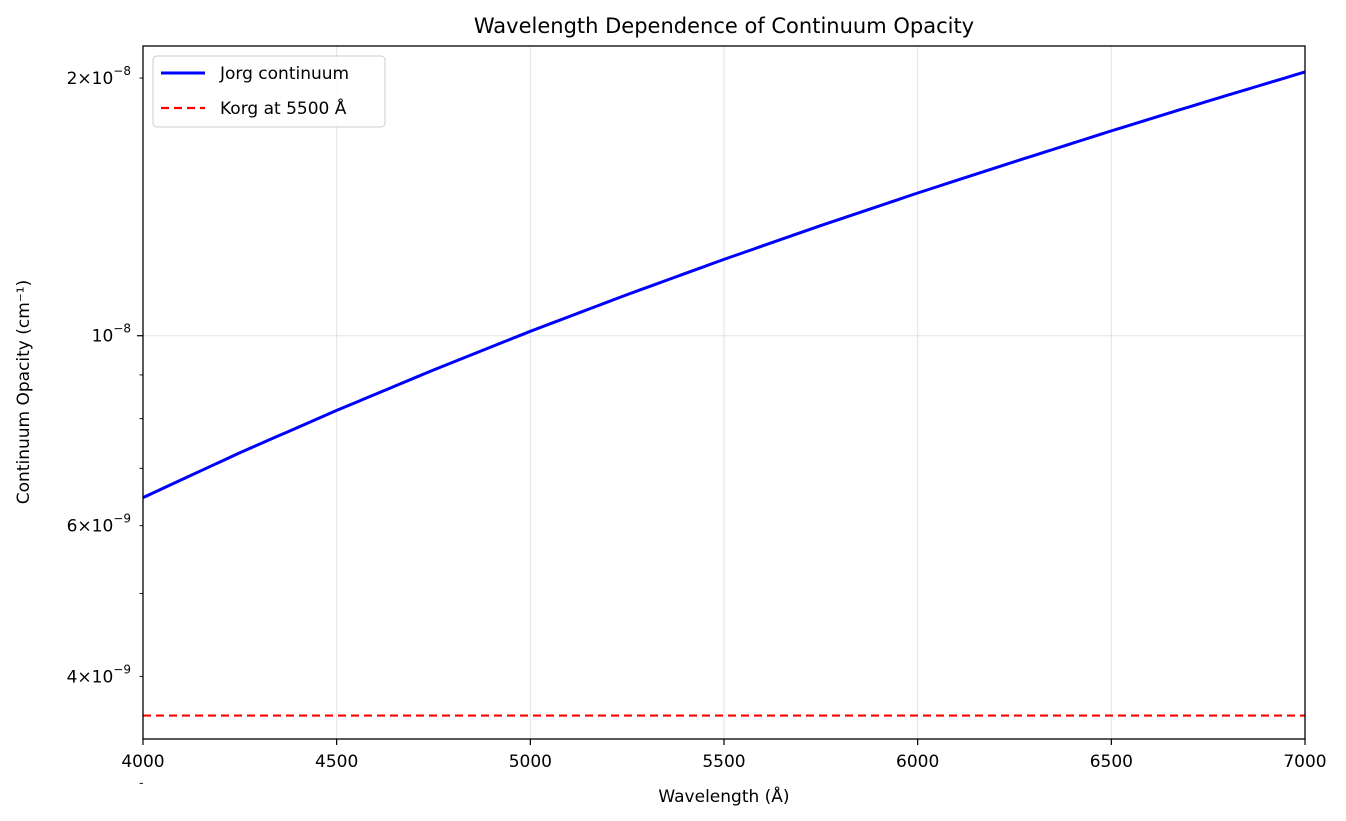  What do you see at coordinates (336, 762) in the screenshot?
I see `x-tick-label: 4500` at bounding box center [336, 762].